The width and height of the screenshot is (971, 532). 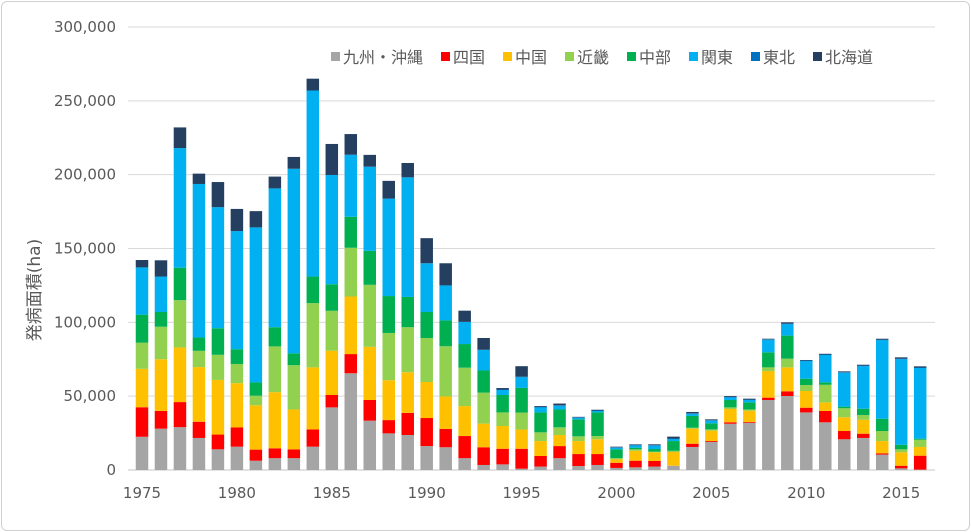 What do you see at coordinates (635, 464) in the screenshot?
I see `bar-segment-1-2001` at bounding box center [635, 464].